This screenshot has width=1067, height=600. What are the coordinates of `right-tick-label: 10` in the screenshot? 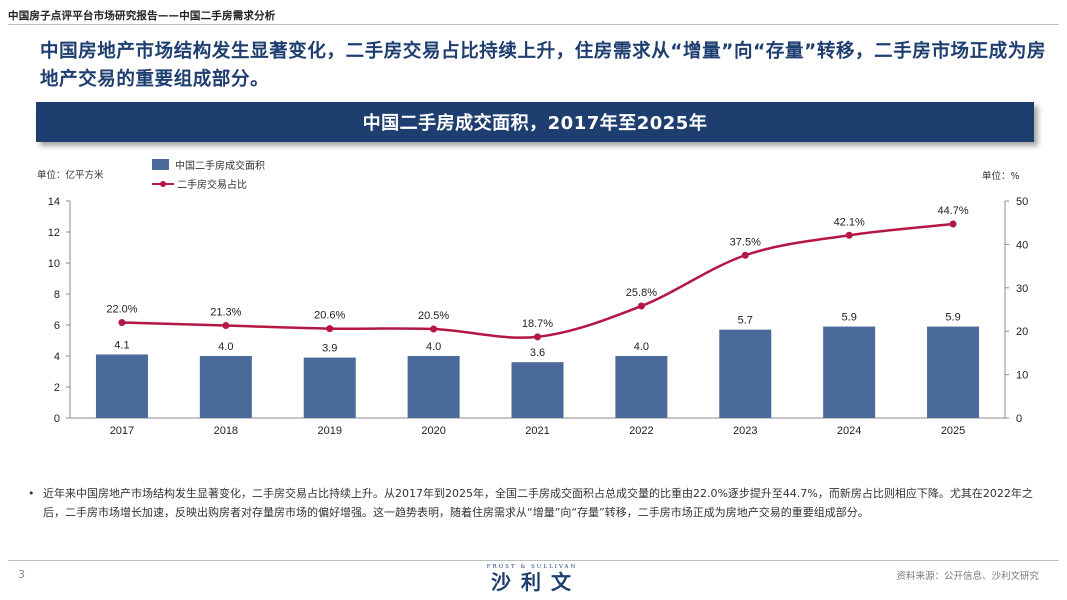 It's located at (1022, 376).